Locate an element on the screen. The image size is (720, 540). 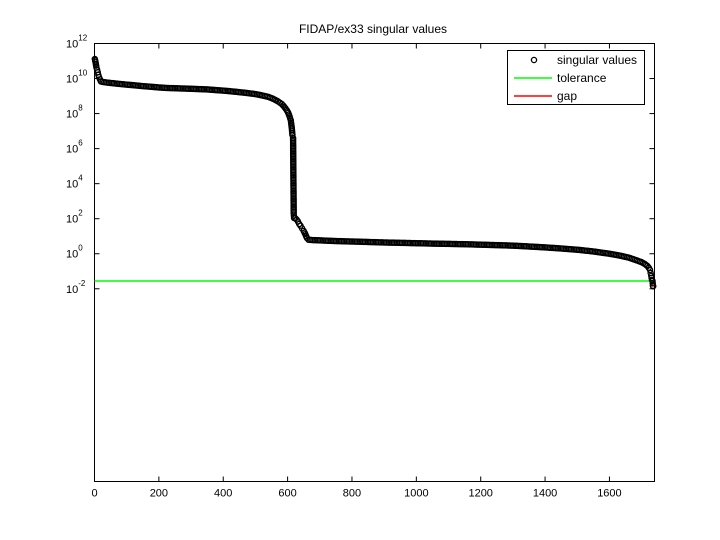
x-tick-label: 1400 is located at coordinates (545, 494).